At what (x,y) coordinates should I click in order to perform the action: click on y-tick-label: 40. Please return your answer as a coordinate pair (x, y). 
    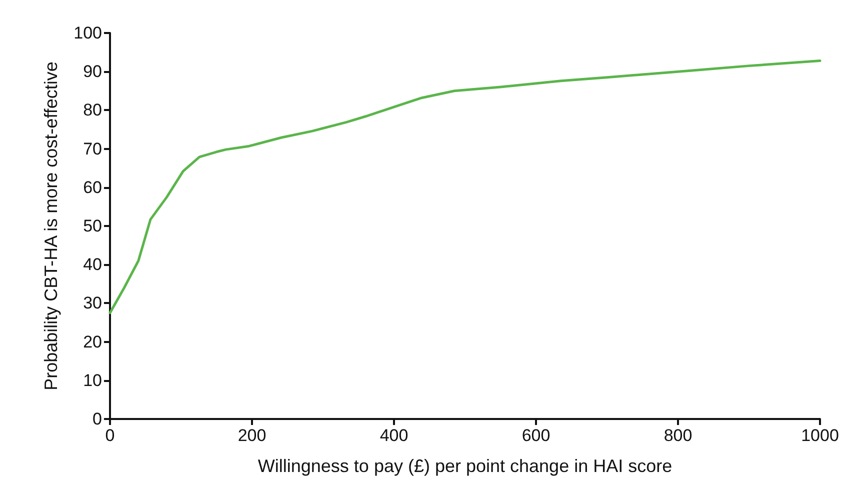
    Looking at the image, I should click on (92, 264).